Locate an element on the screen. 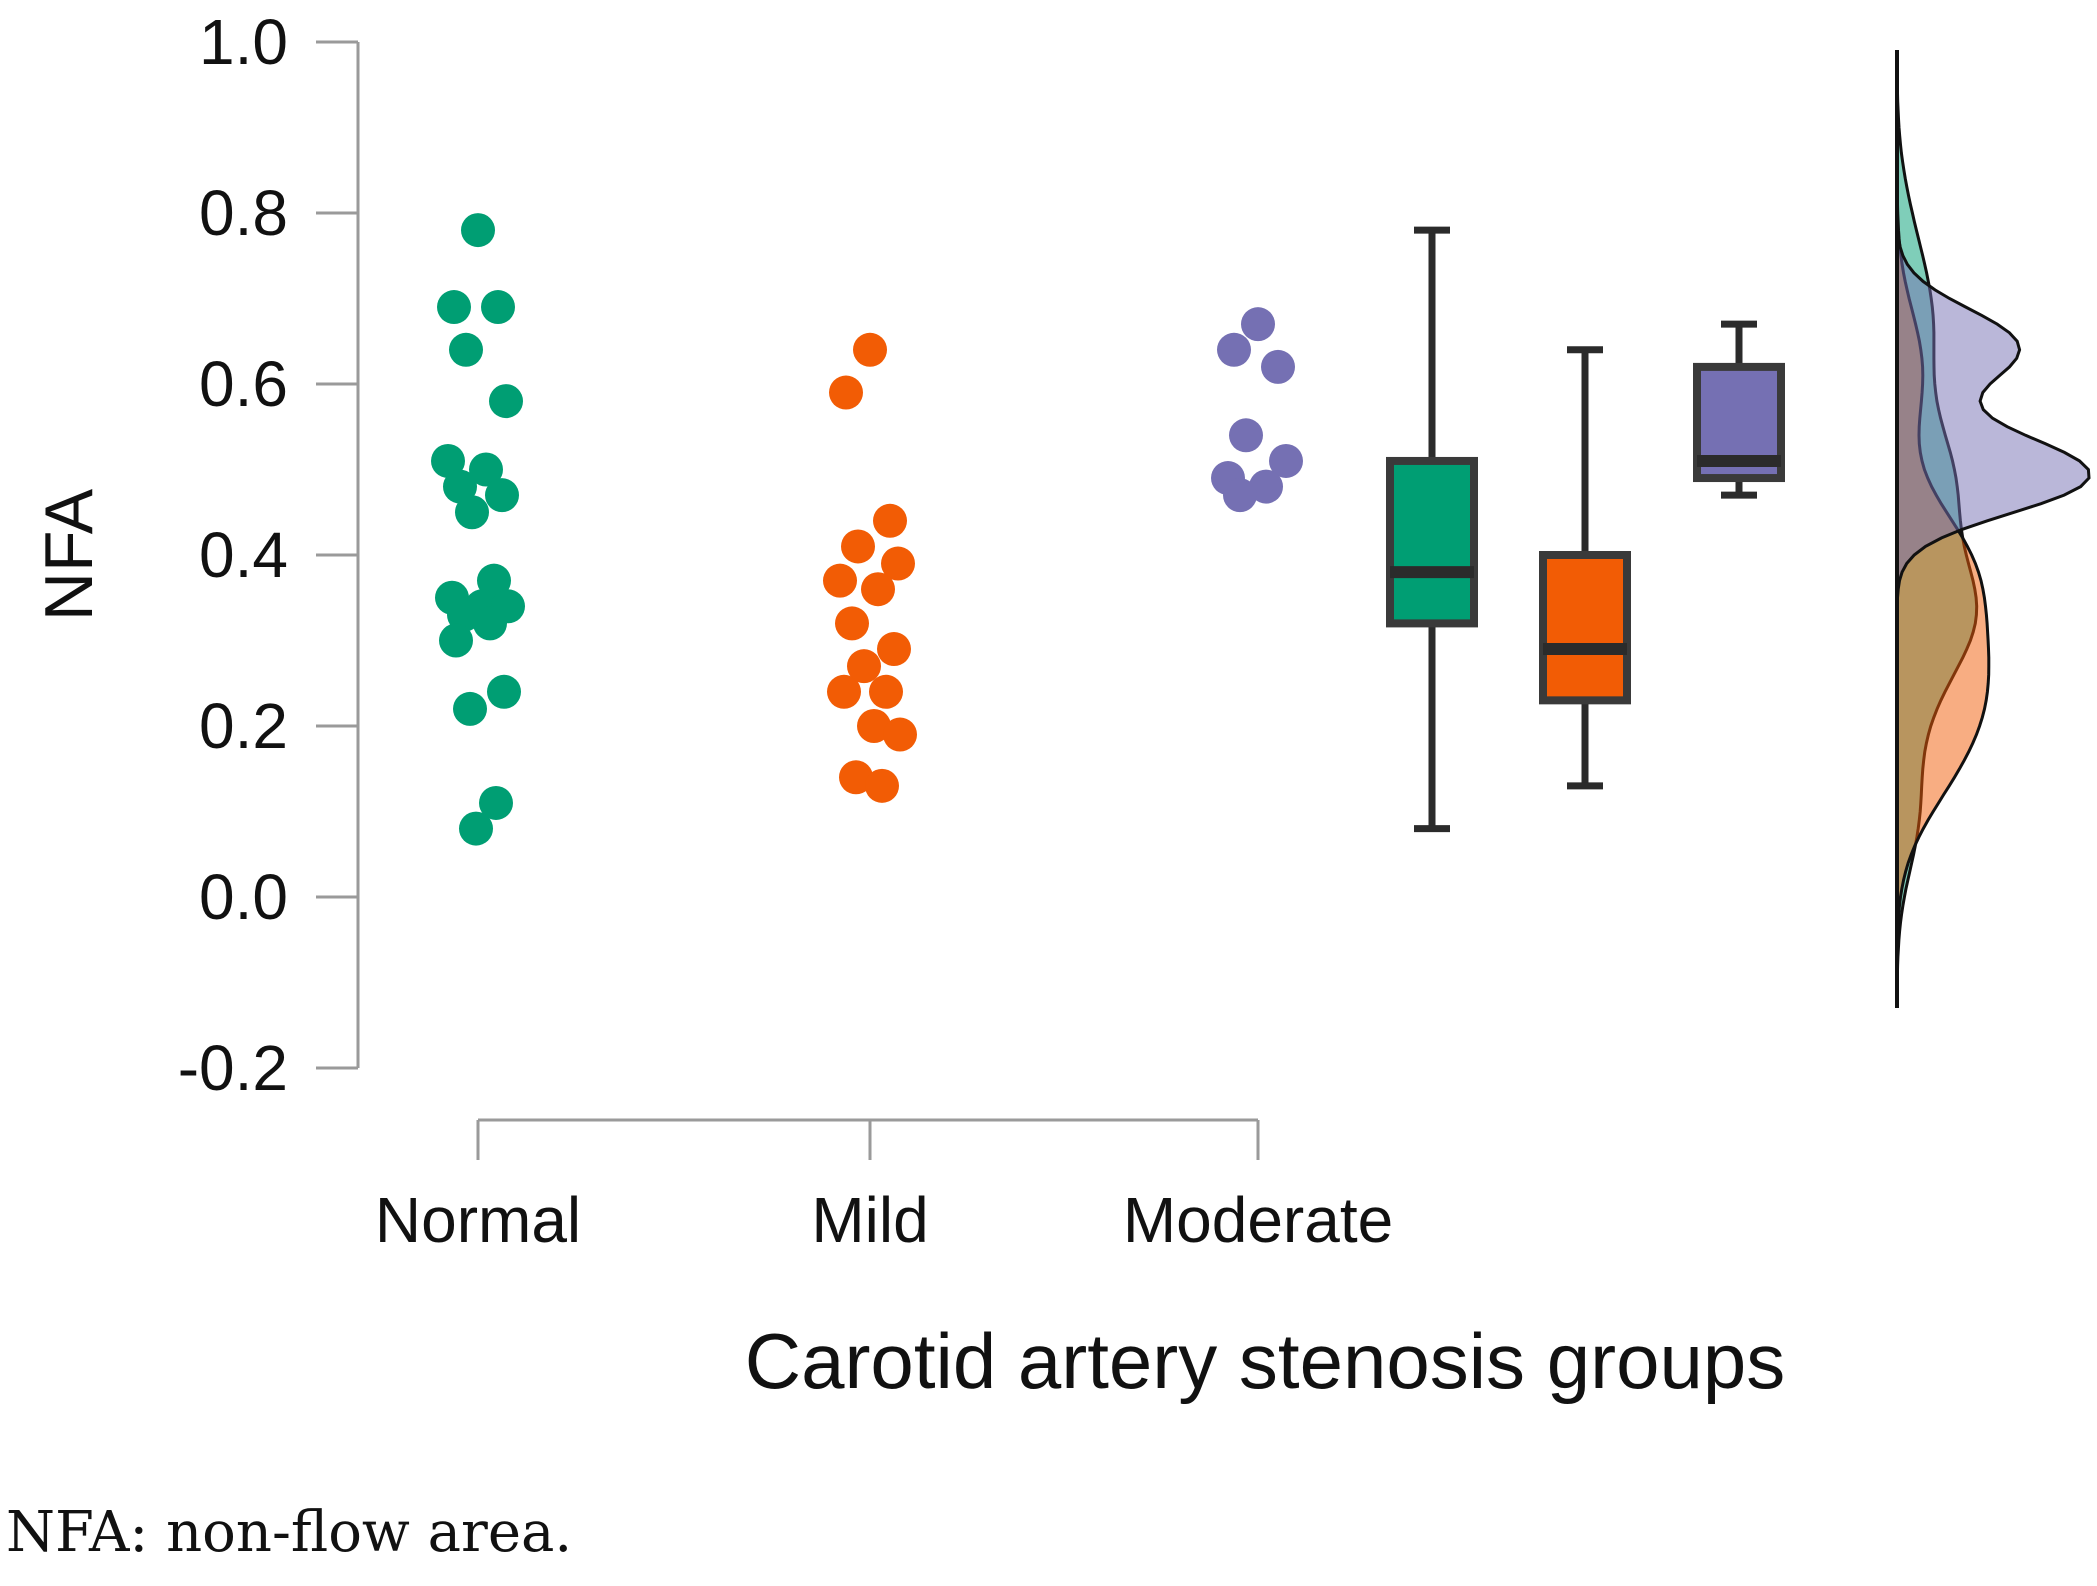 Image resolution: width=2097 pixels, height=1586 pixels. box-plots is located at coordinates (1585, 529).